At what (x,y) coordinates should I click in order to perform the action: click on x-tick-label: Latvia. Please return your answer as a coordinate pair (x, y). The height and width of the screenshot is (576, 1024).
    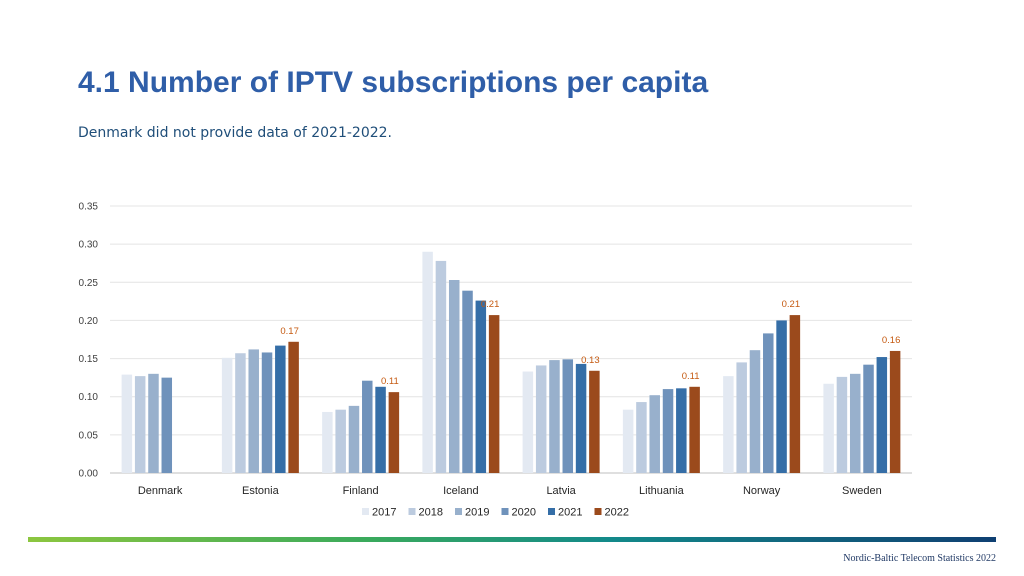
    Looking at the image, I should click on (561, 491).